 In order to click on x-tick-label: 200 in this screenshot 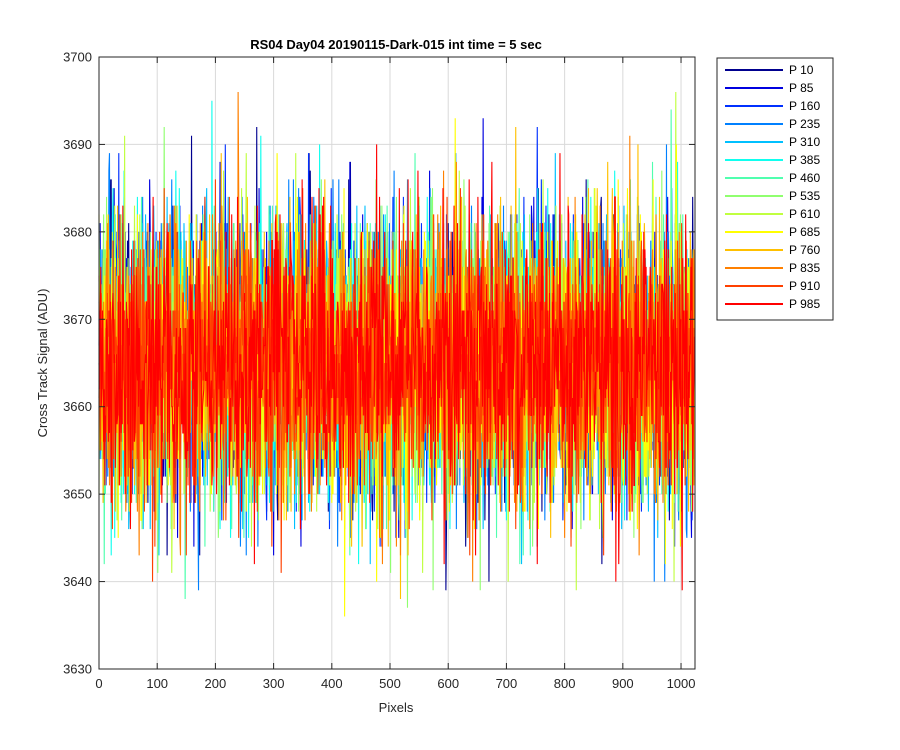, I will do `click(216, 683)`.